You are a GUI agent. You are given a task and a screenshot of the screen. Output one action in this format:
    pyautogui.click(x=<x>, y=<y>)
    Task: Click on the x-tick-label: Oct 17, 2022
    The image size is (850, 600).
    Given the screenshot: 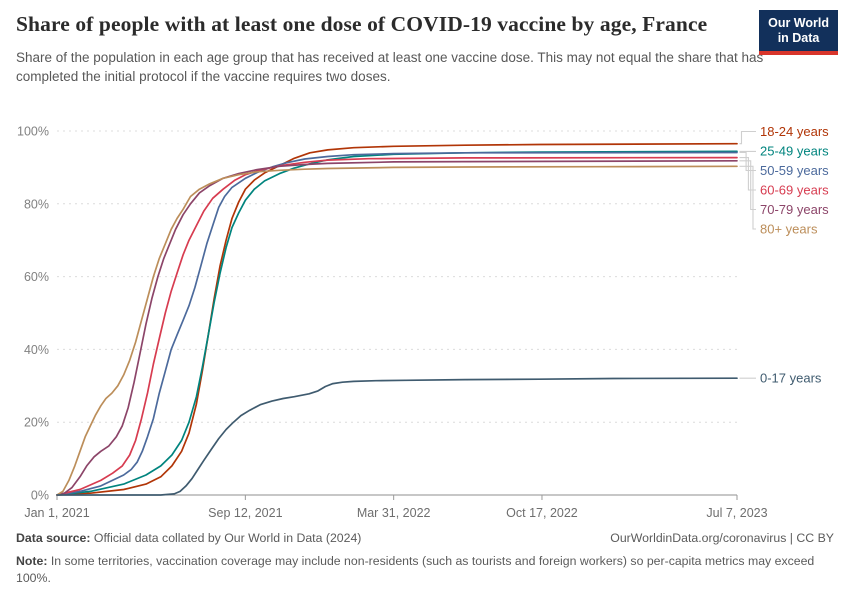 What is the action you would take?
    pyautogui.click(x=542, y=513)
    